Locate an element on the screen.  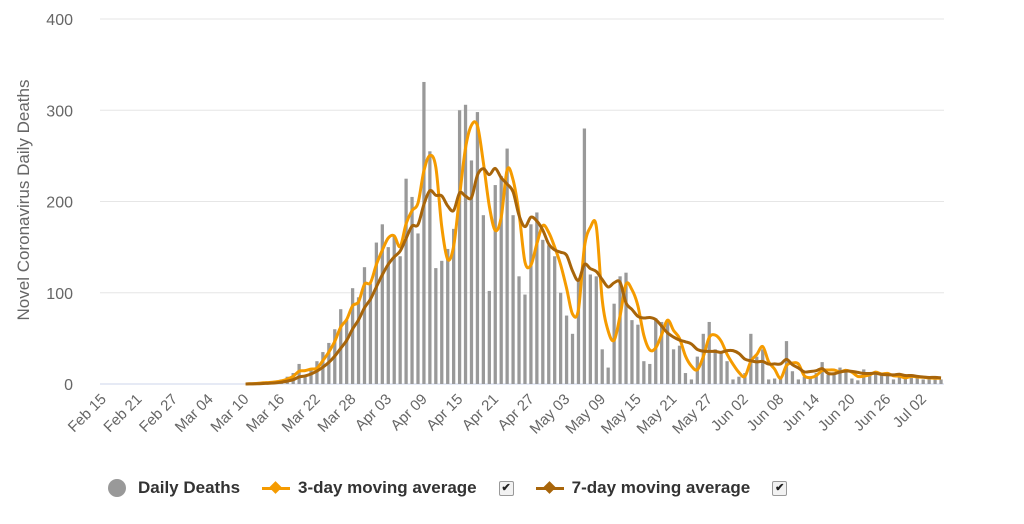
y-tick-label: 200 is located at coordinates (59, 203).